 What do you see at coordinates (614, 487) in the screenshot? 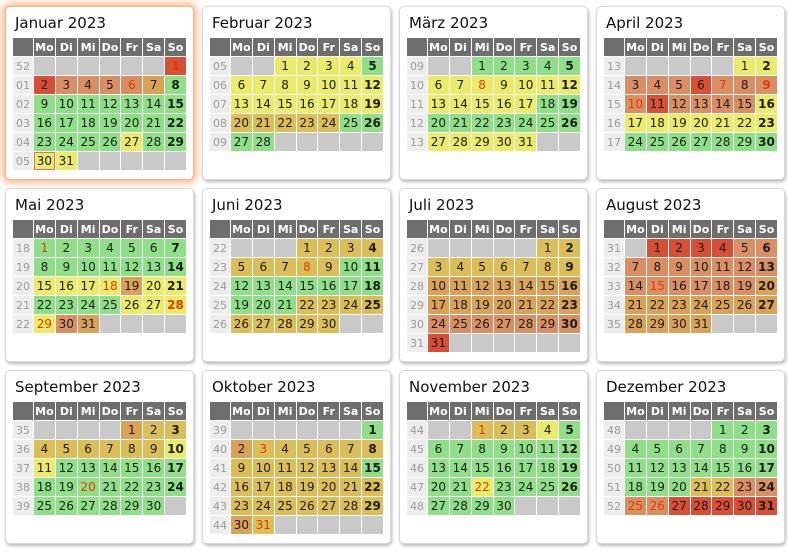
I see `week-number: 51` at bounding box center [614, 487].